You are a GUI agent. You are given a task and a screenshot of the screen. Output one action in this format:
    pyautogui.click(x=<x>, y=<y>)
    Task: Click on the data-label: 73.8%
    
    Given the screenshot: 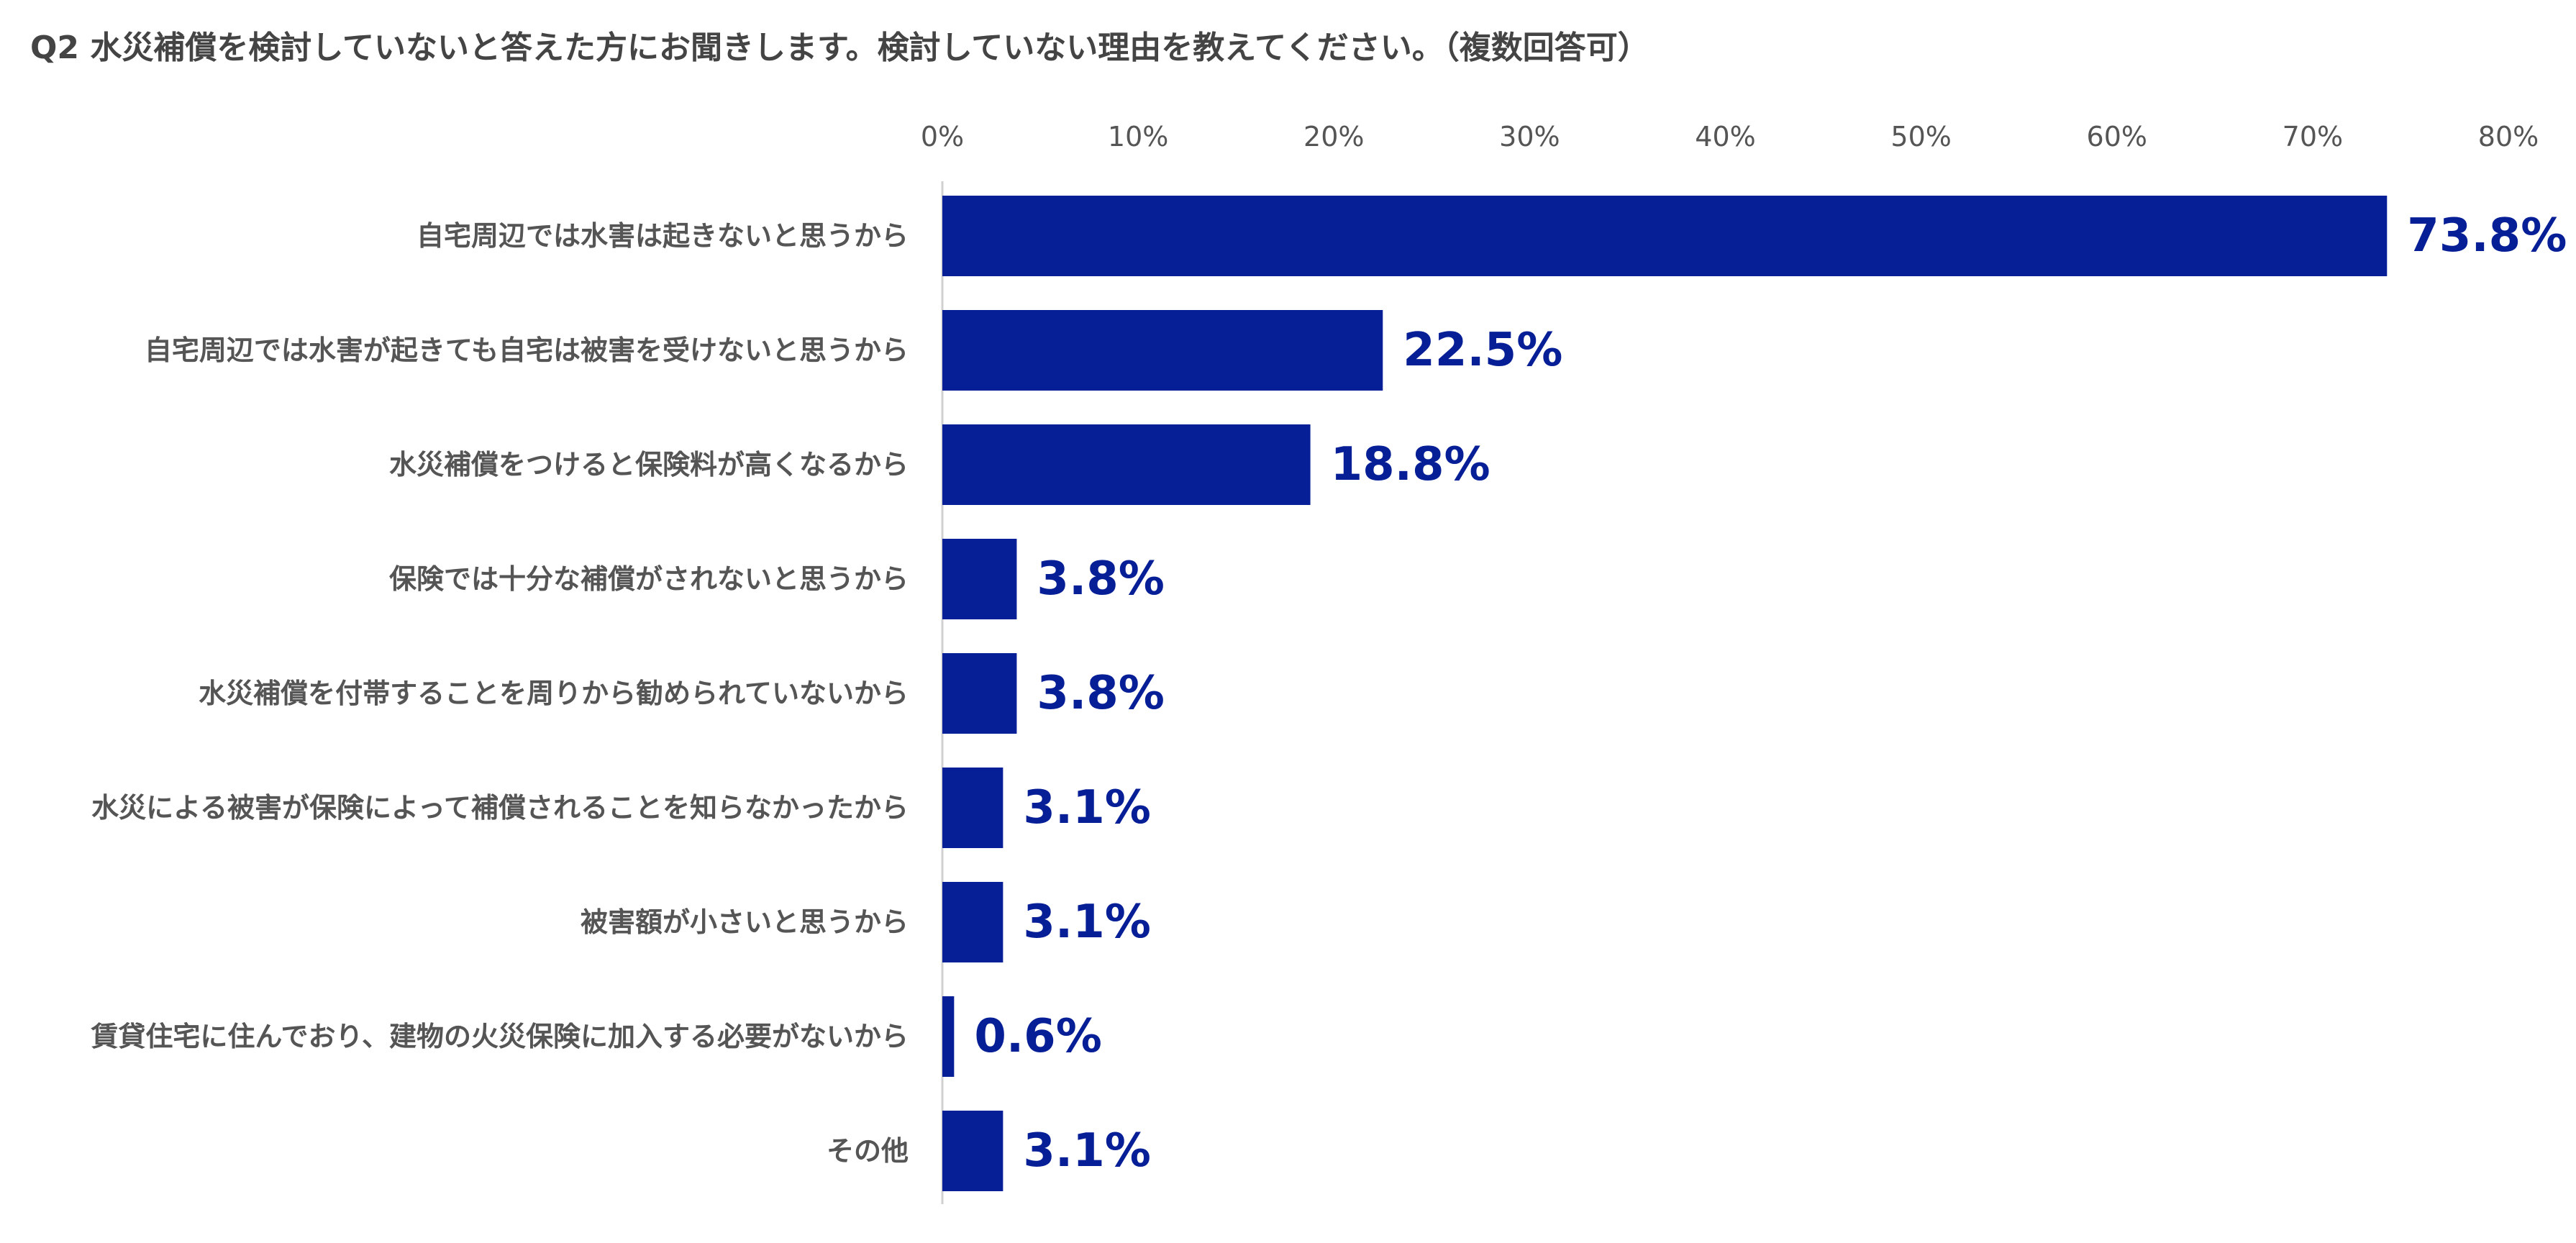 What is the action you would take?
    pyautogui.click(x=2487, y=236)
    